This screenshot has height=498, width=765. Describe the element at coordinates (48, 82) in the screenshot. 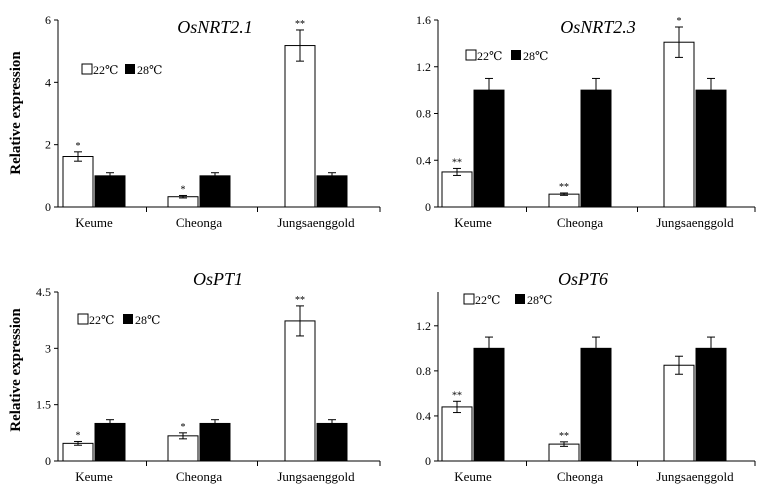

I see `y-tick-label: 4` at that location.